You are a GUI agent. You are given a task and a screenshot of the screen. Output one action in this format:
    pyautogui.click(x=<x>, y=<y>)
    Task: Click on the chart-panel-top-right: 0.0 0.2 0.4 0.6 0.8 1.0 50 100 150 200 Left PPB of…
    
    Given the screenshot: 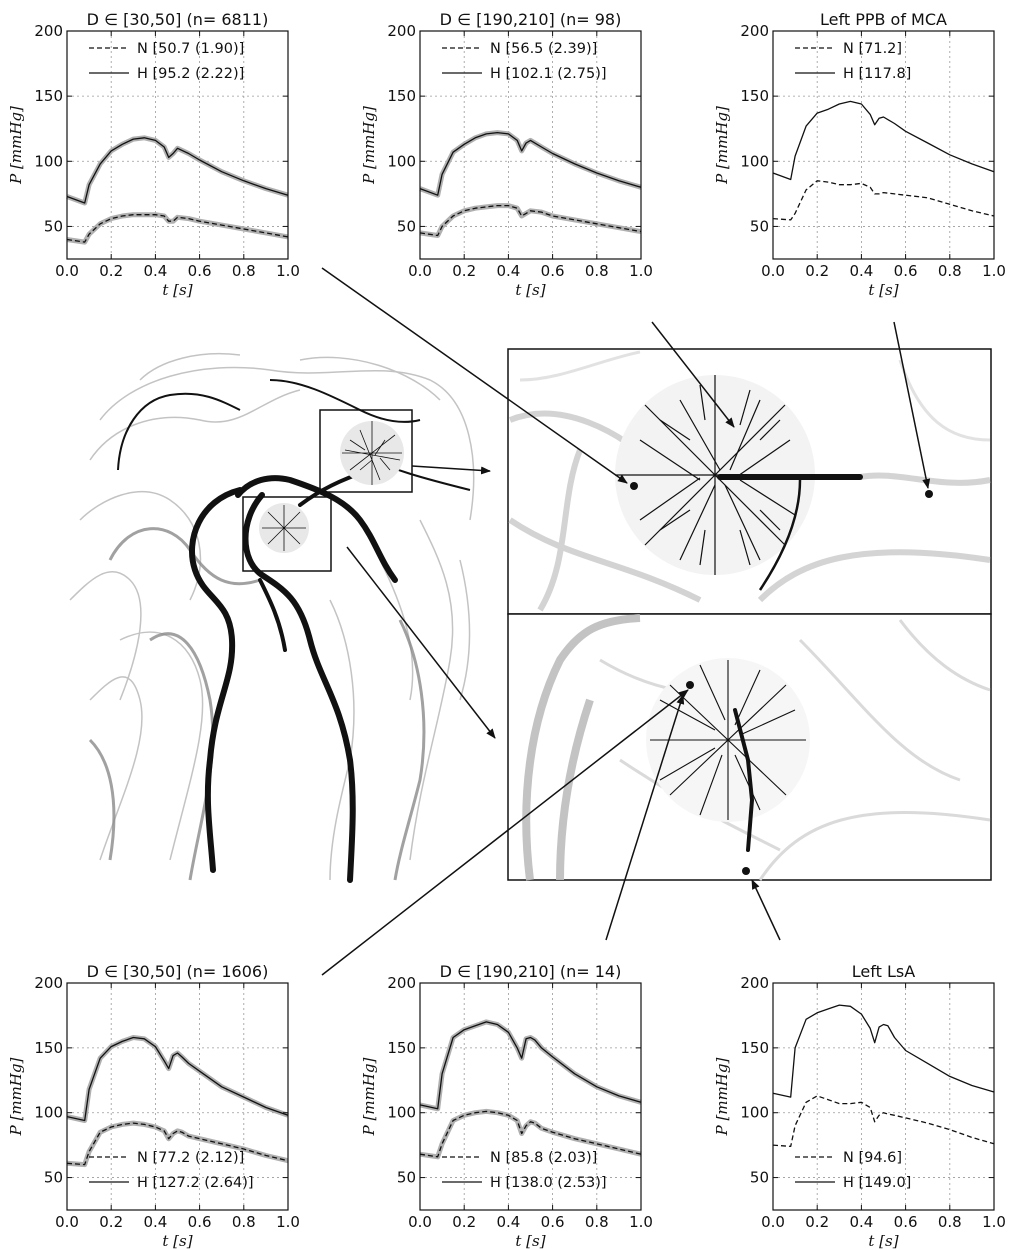 What is the action you would take?
    pyautogui.click(x=859, y=154)
    